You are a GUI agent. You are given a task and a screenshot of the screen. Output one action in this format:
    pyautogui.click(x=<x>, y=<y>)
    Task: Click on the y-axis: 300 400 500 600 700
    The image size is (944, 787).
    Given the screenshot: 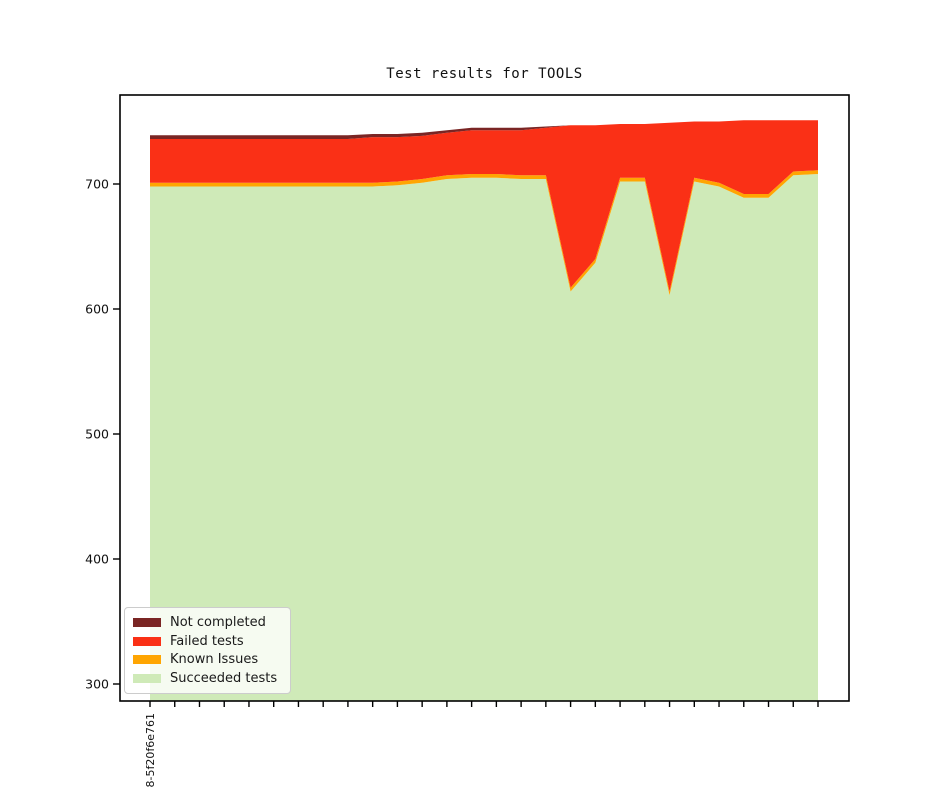 What is the action you would take?
    pyautogui.click(x=102, y=434)
    